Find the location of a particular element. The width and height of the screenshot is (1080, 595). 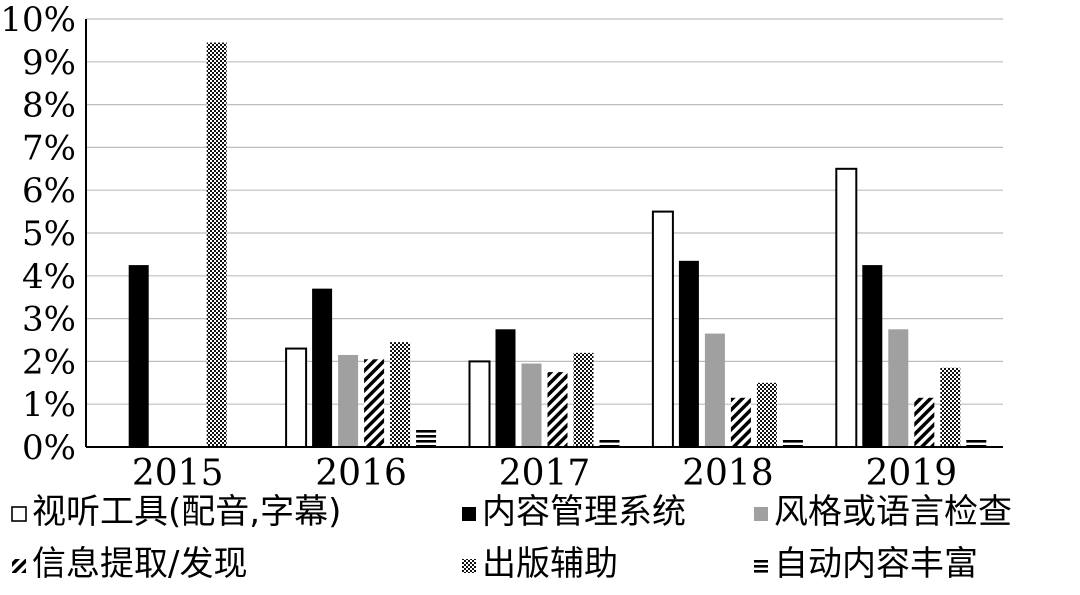

y-tick-label: 2% is located at coordinates (49, 362).